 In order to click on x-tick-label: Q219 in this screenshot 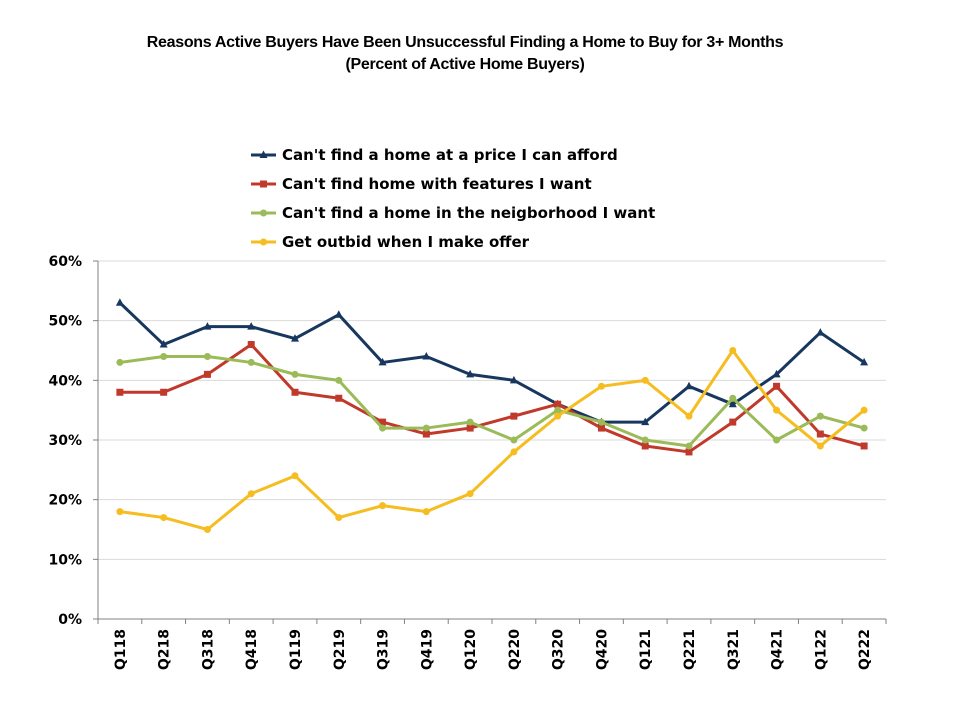, I will do `click(340, 649)`.